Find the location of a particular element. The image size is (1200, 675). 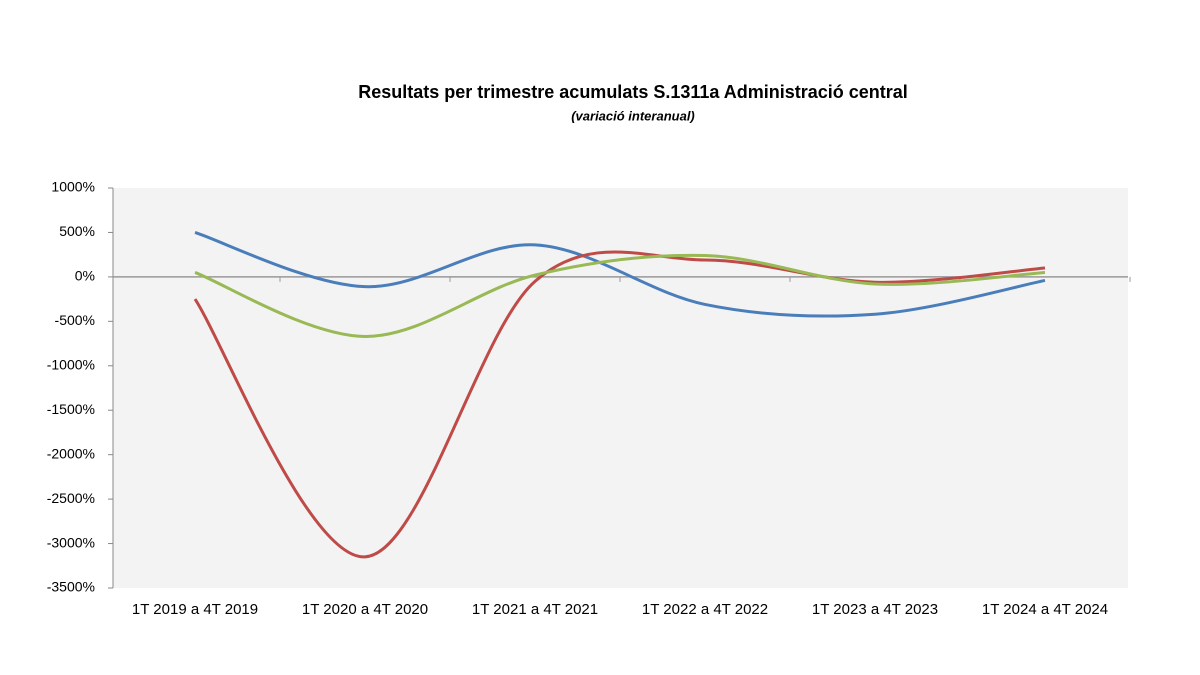

x-tick-label: 1T 2021 a 4T 2021 is located at coordinates (535, 609).